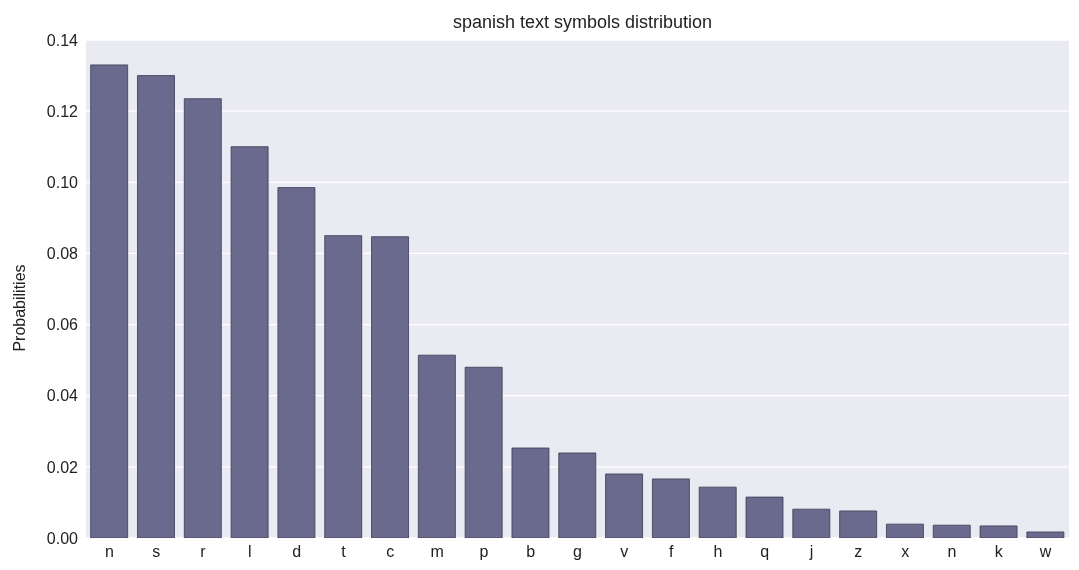 The width and height of the screenshot is (1079, 570). I want to click on x-tick-label: r, so click(203, 552).